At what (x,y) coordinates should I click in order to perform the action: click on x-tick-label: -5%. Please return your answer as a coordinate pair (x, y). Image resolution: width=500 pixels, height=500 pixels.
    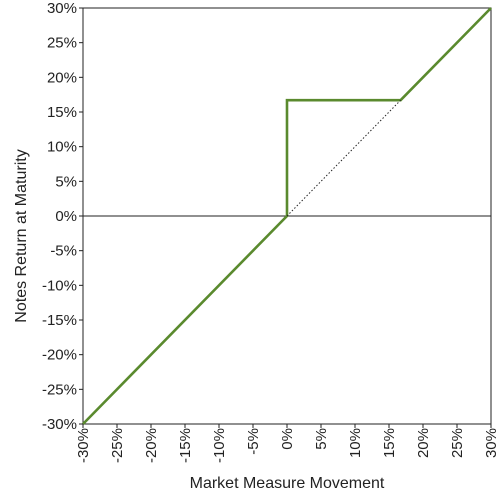
    Looking at the image, I should click on (253, 441).